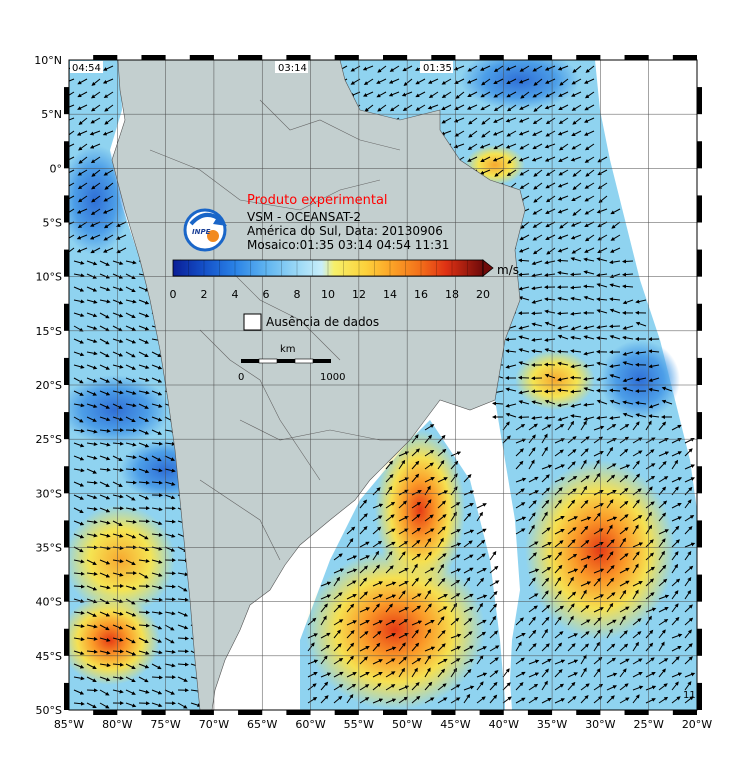 Image resolution: width=741 pixels, height=781 pixels. What do you see at coordinates (332, 377) in the screenshot?
I see `scale-end: 1000` at bounding box center [332, 377].